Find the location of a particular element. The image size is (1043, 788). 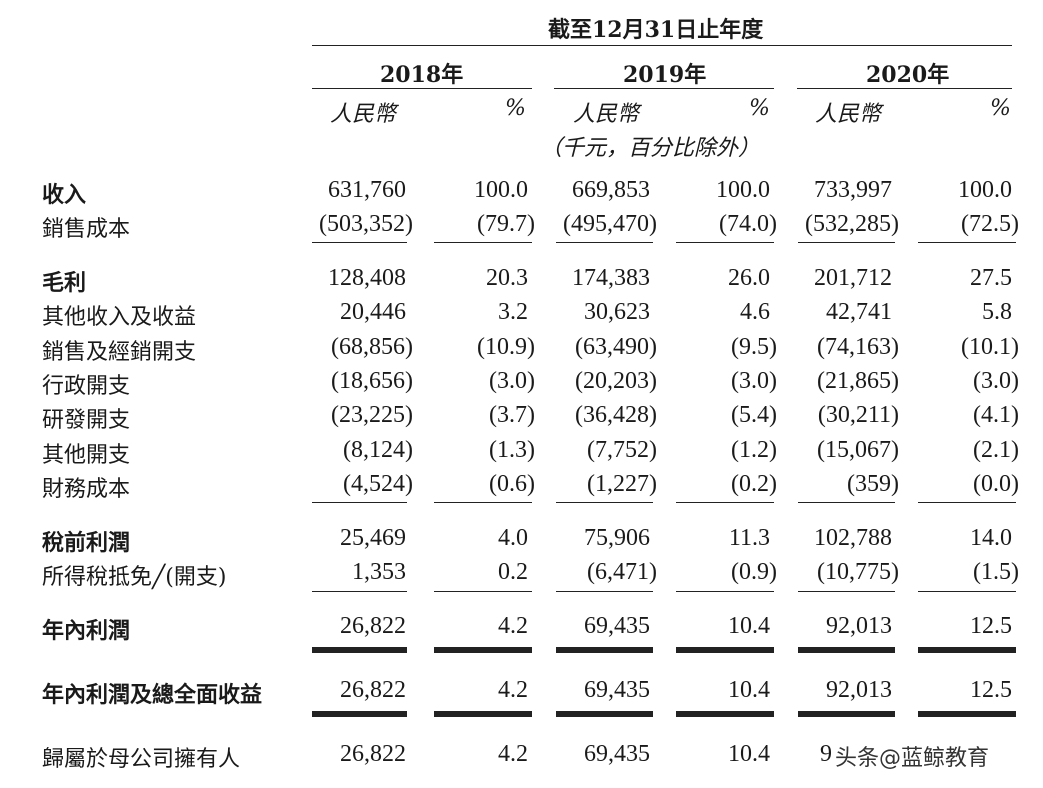

cell-total-comprehensive-2018: 26,822 is located at coordinates (373, 690).